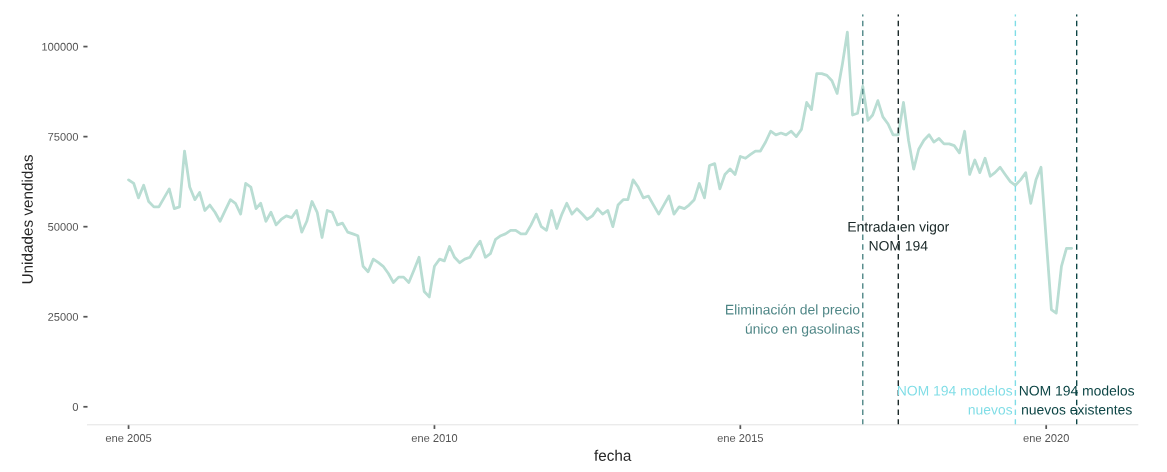 The image size is (1167, 472). Describe the element at coordinates (128, 438) in the screenshot. I see `x-tick-label: ene 2005` at that location.